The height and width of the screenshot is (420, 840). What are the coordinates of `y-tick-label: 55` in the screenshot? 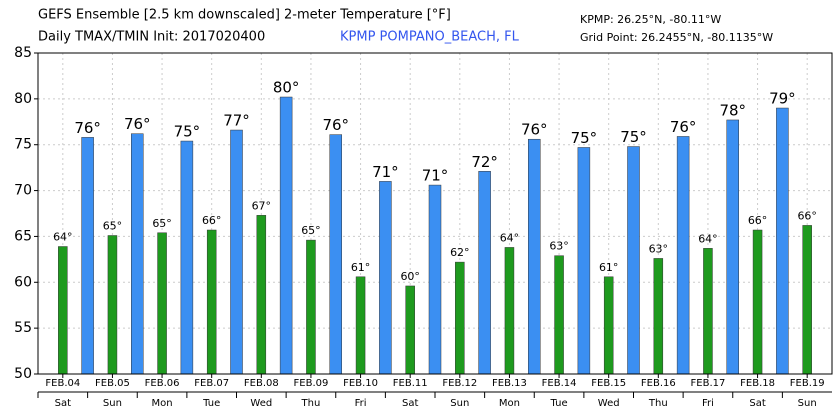 It's located at (23, 328).